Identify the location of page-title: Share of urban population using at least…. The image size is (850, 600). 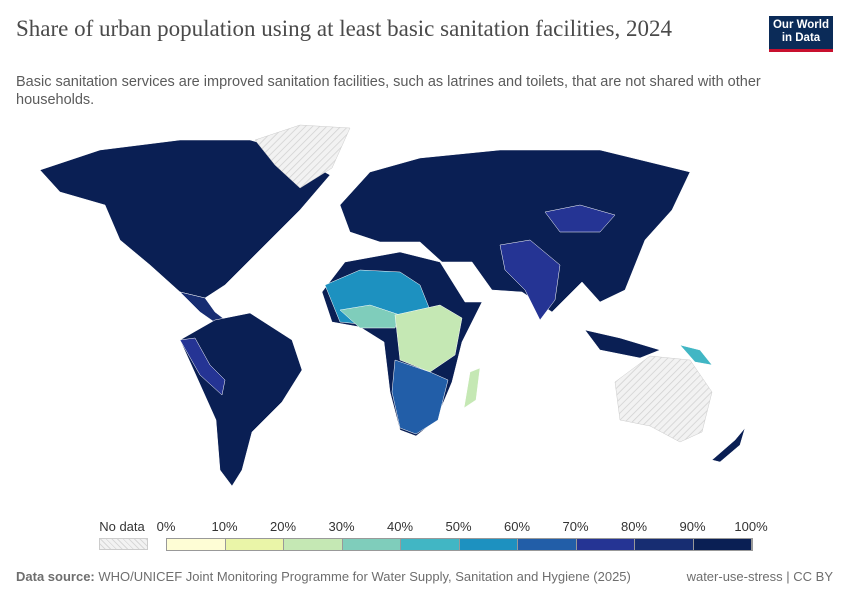
(344, 28).